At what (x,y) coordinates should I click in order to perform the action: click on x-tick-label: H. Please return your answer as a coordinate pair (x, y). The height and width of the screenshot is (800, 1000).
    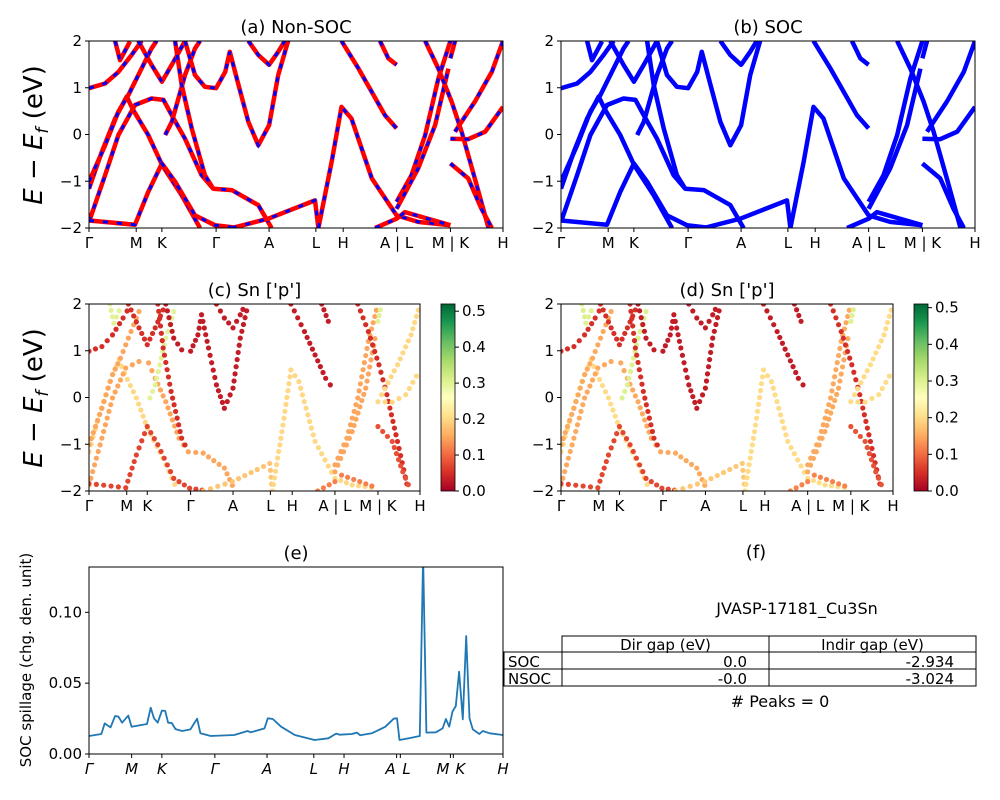
    Looking at the image, I should click on (502, 243).